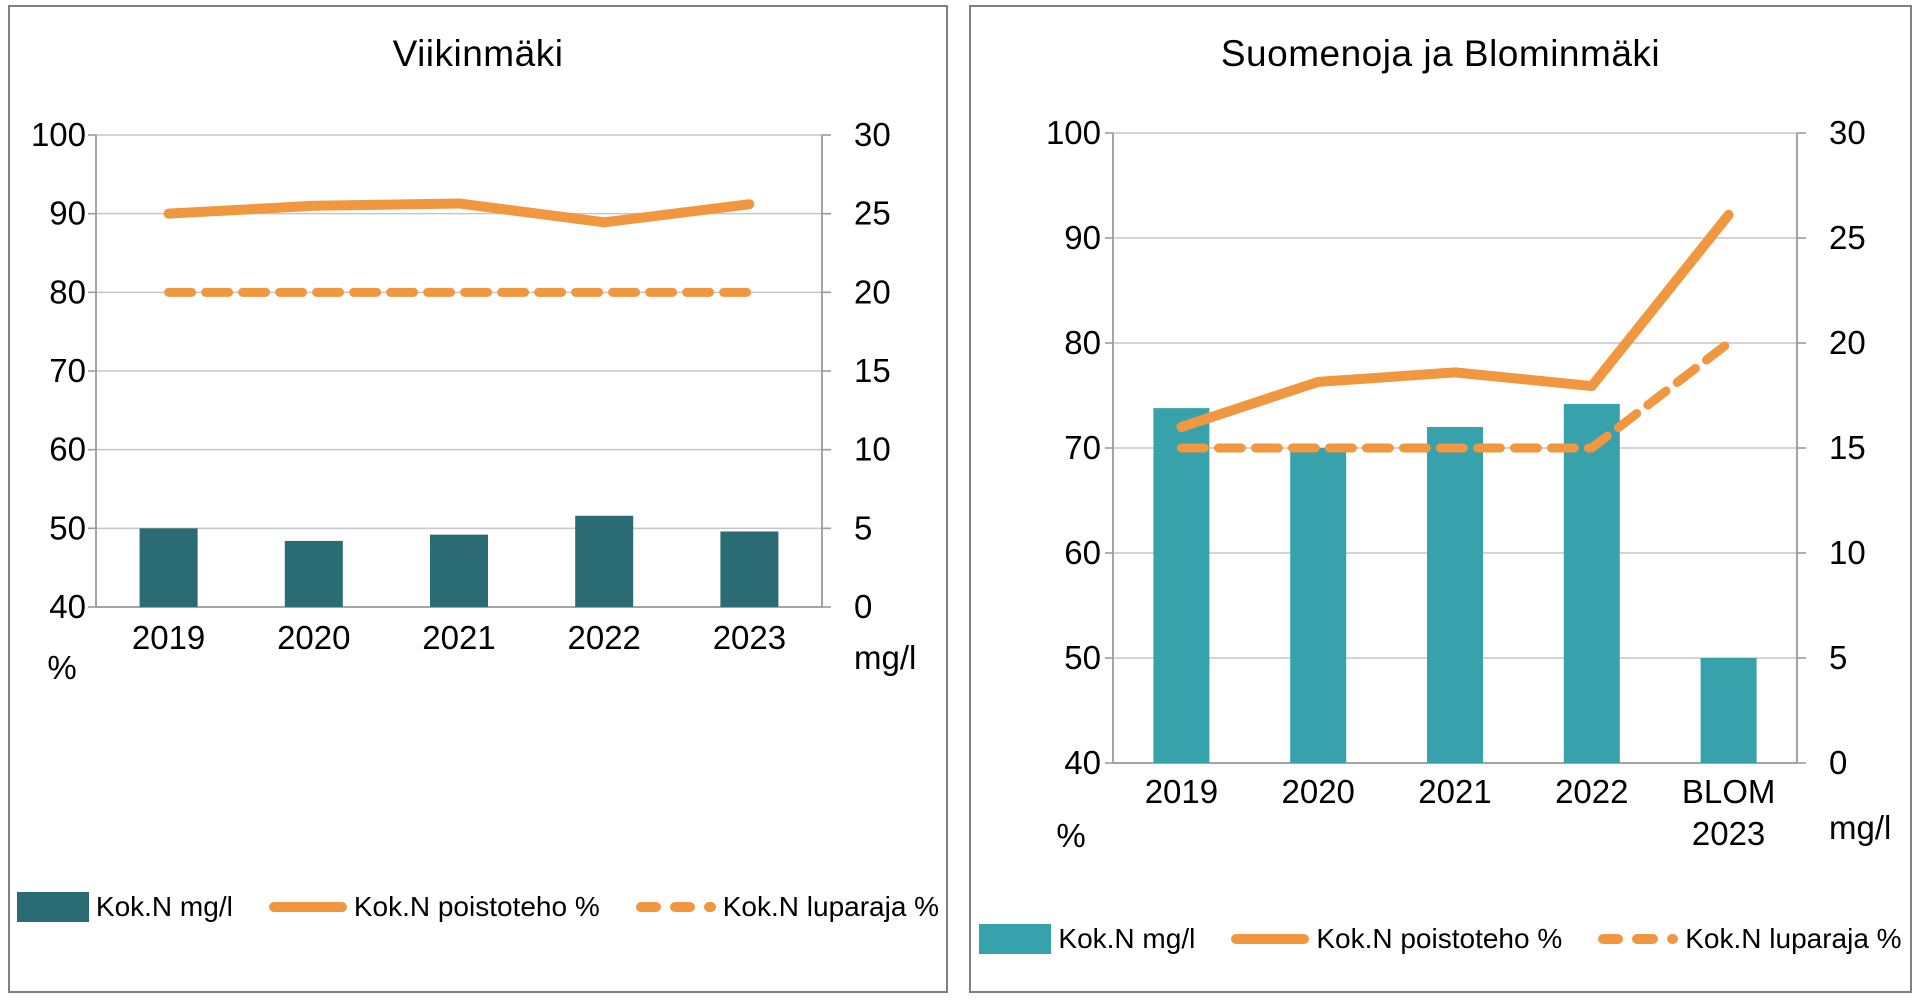  Describe the element at coordinates (478, 53) in the screenshot. I see `chart-title: Viikinmäki` at that location.